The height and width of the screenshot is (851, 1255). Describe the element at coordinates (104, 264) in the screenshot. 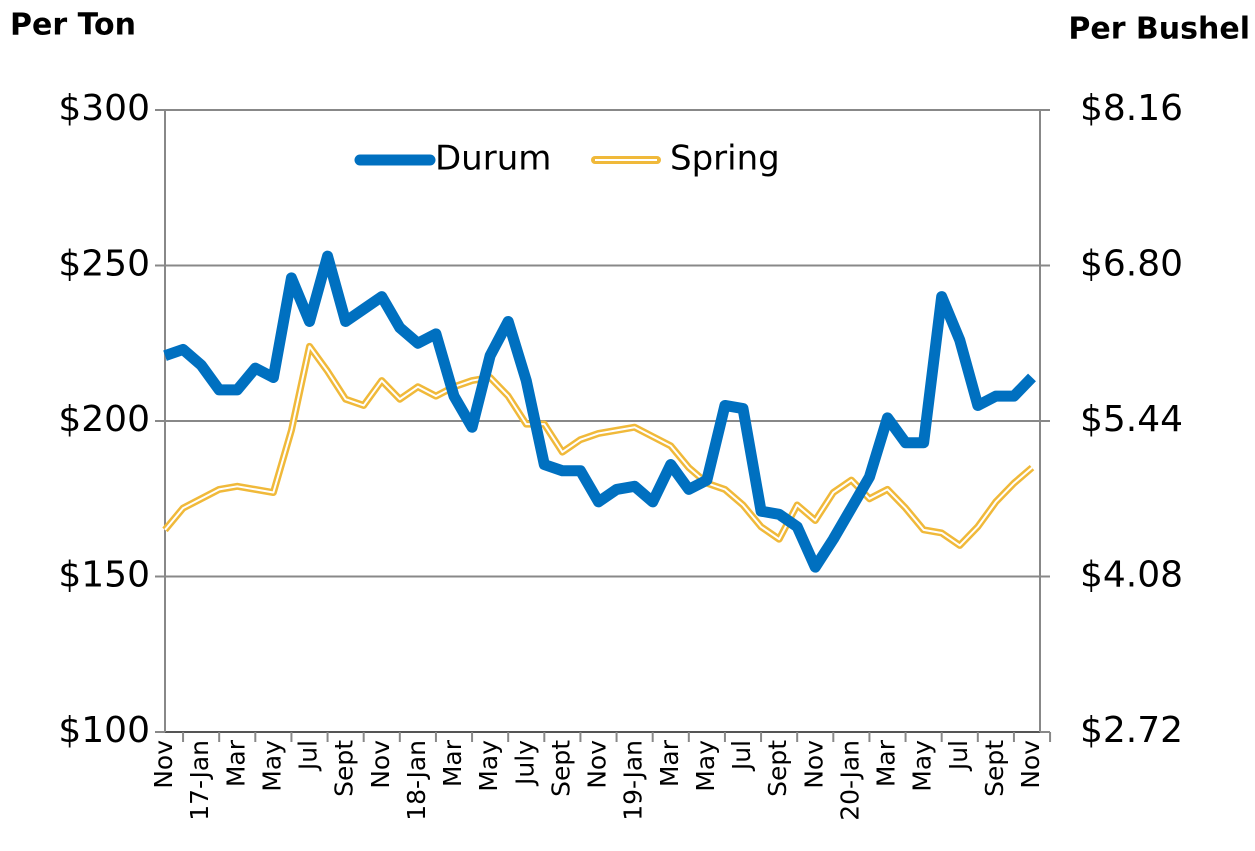

I see `y-tick-label: $250` at that location.